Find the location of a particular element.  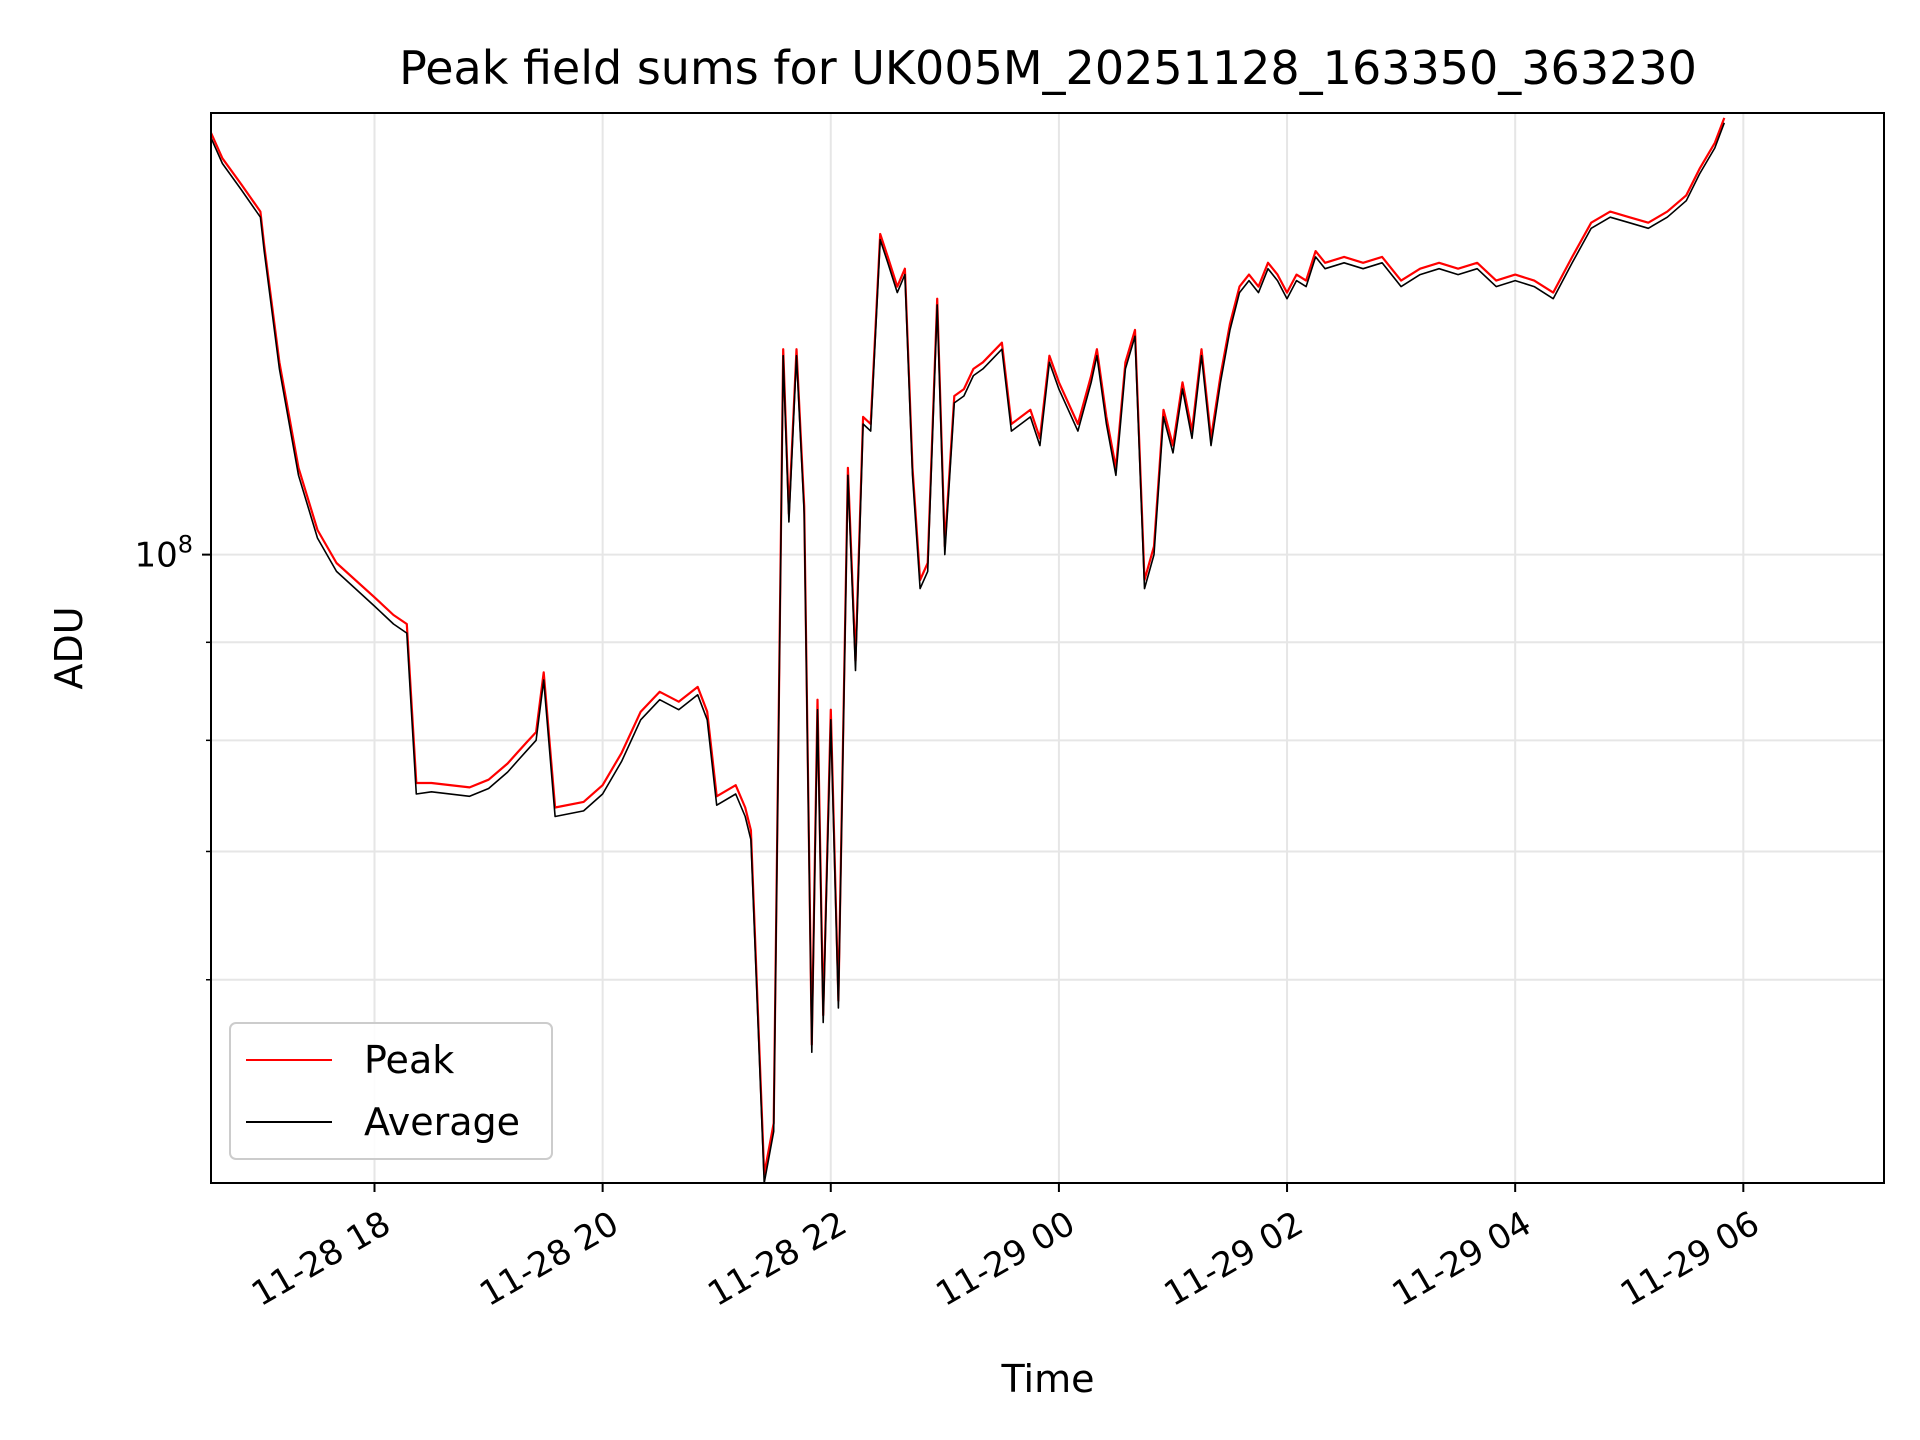

y-tick-label: 108 is located at coordinates (163, 553).